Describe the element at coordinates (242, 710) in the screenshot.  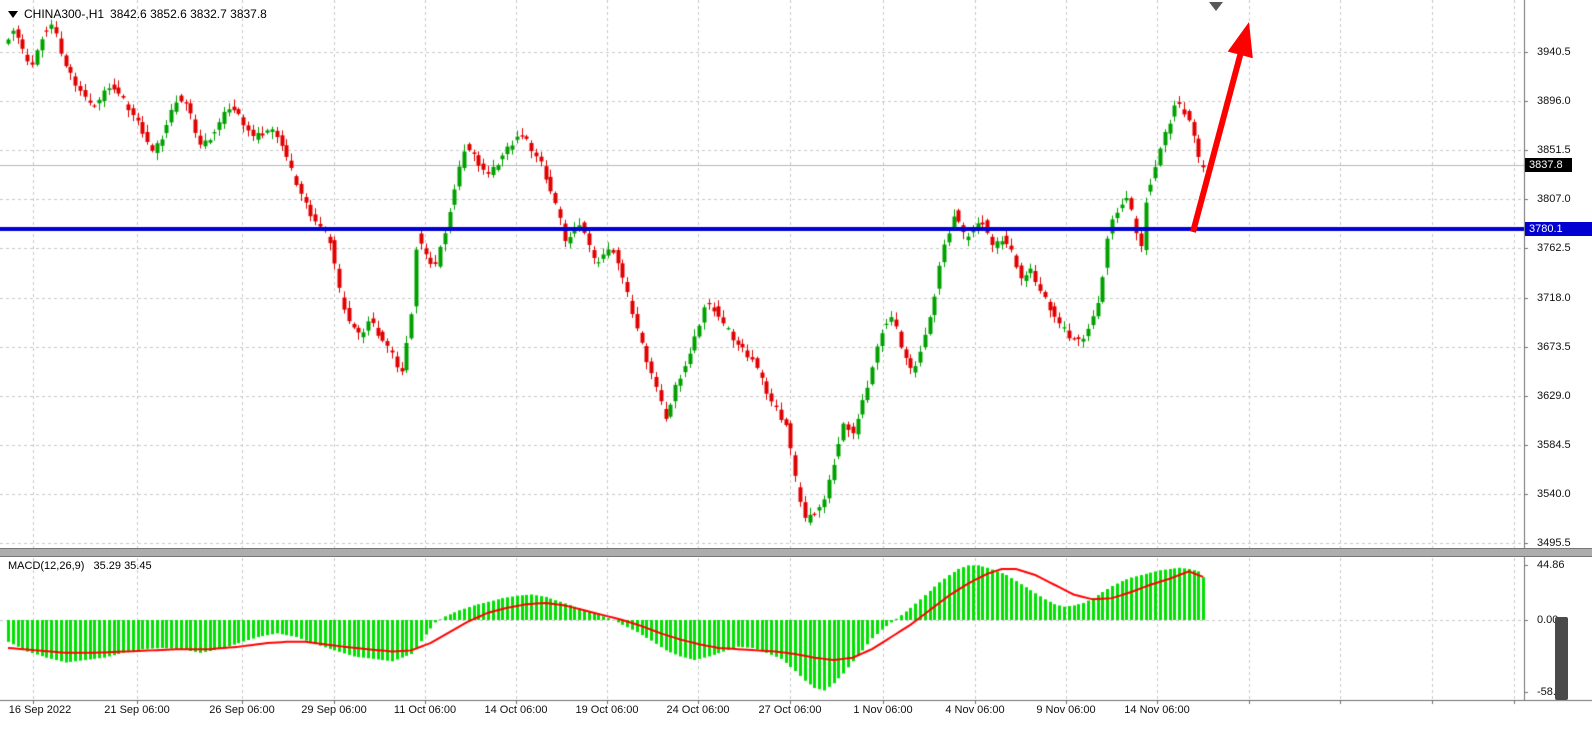
I see `time-axis-label: 26 Sep 06:00` at that location.